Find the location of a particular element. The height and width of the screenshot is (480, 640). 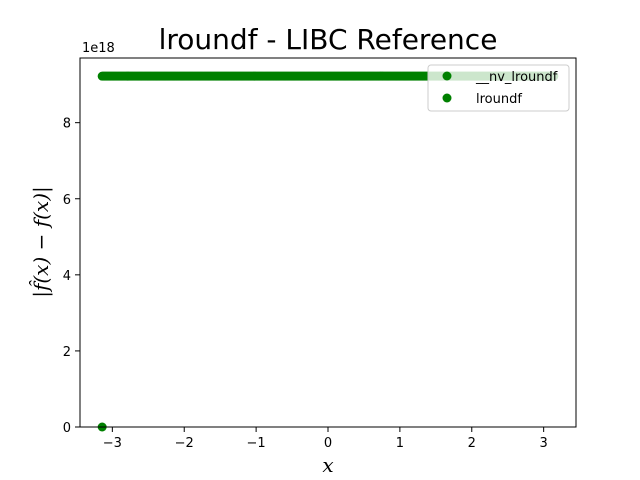

x-axis-label: x is located at coordinates (327, 465).